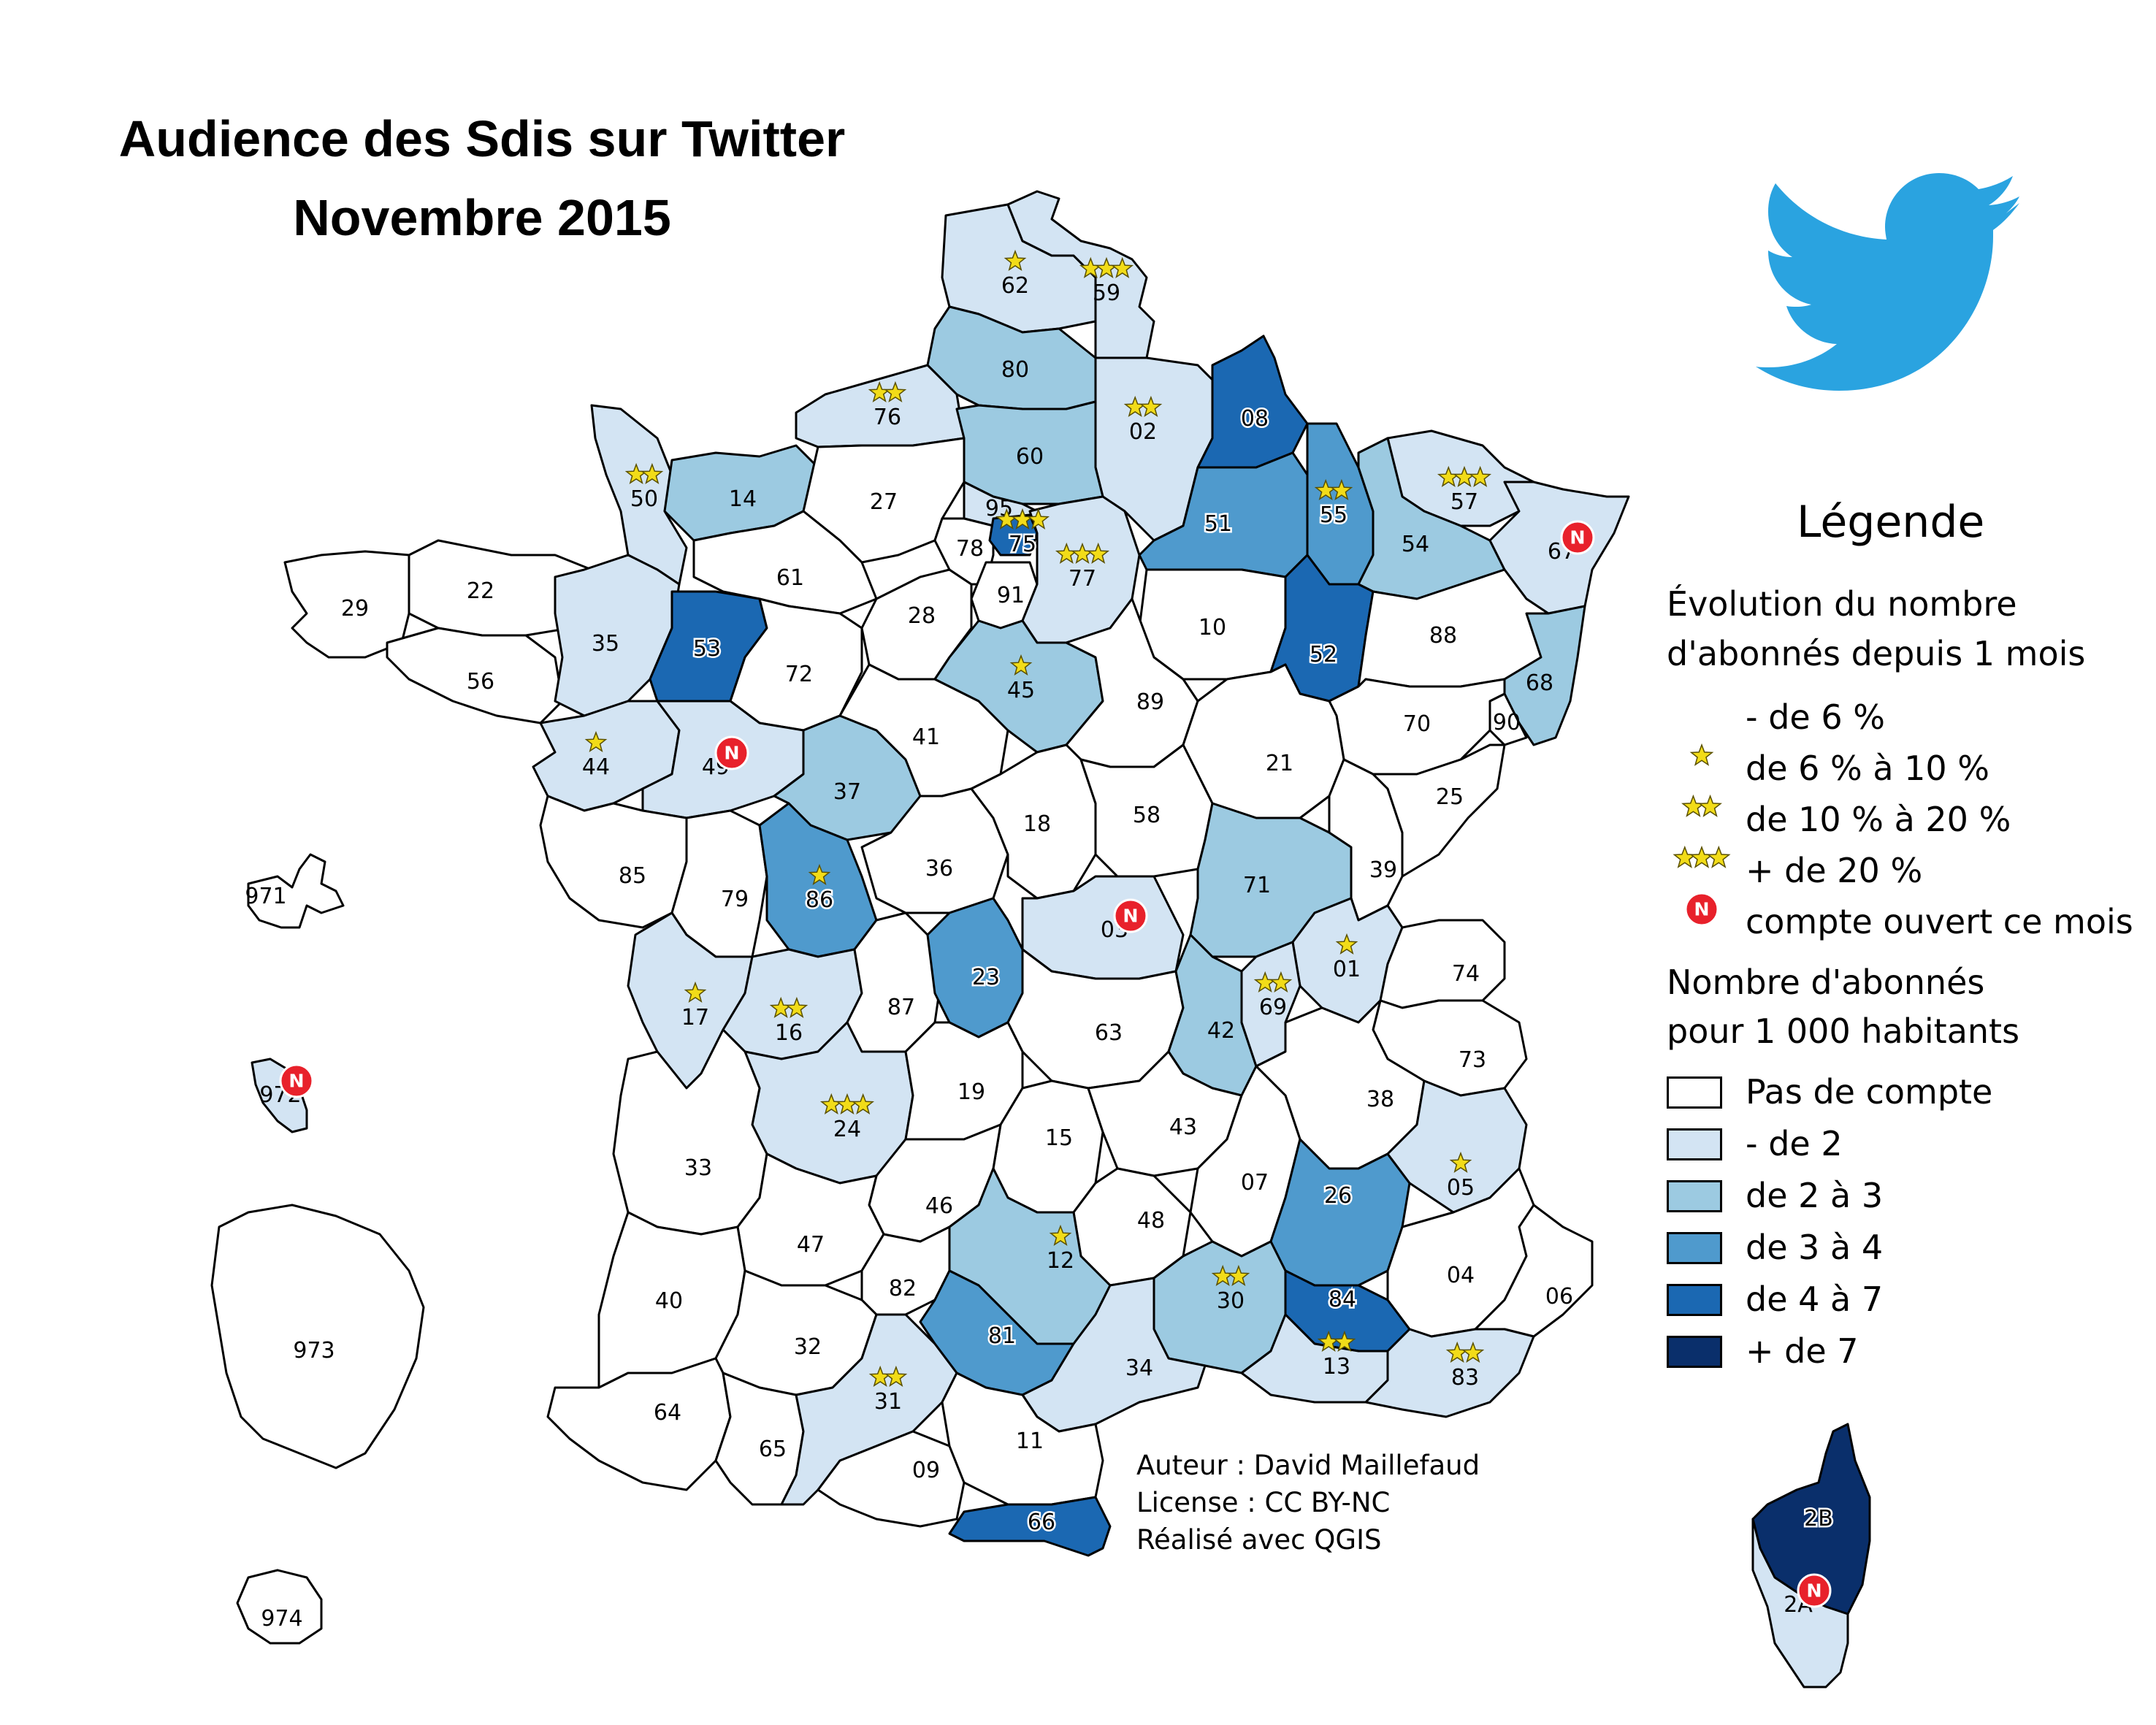 This screenshot has height=1725, width=2156. What do you see at coordinates (1183, 1127) in the screenshot?
I see `dept-label-43: 43` at bounding box center [1183, 1127].